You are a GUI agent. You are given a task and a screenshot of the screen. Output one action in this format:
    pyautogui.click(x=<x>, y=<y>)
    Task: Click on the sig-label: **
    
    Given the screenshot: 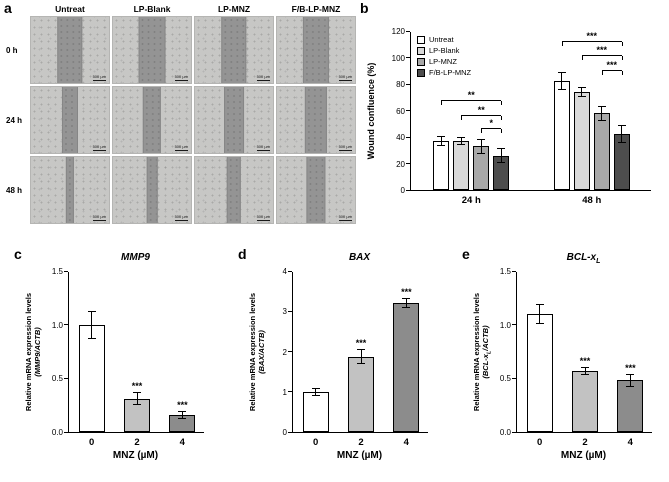 What is the action you would take?
    pyautogui.click(x=481, y=109)
    